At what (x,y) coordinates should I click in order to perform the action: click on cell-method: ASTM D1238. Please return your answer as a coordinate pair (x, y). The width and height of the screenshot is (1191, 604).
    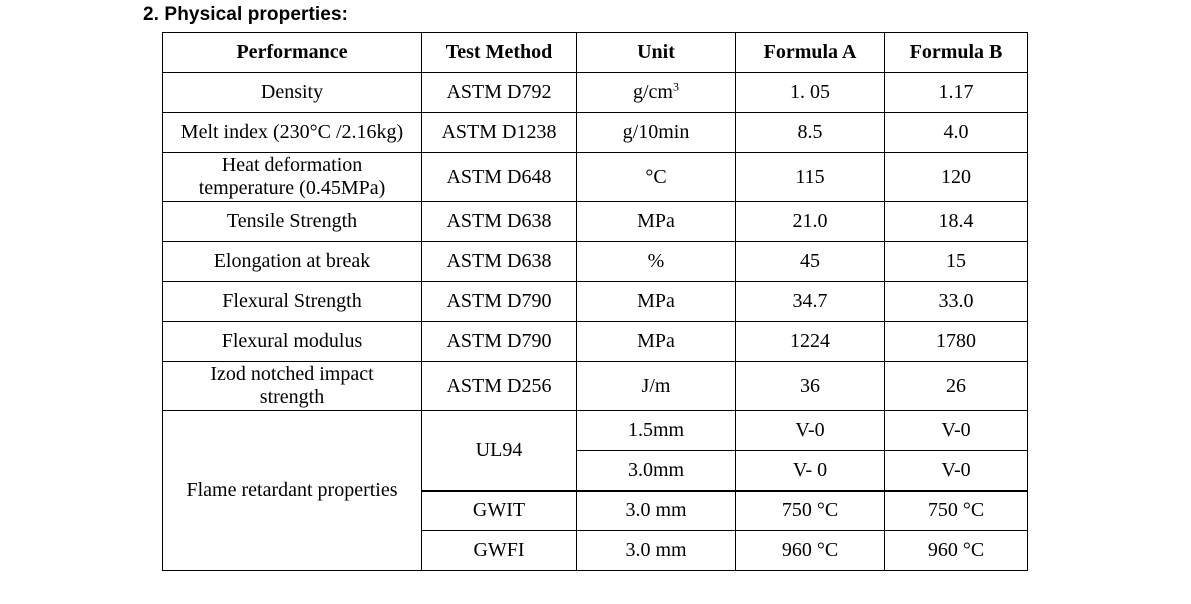
    Looking at the image, I should click on (499, 132).